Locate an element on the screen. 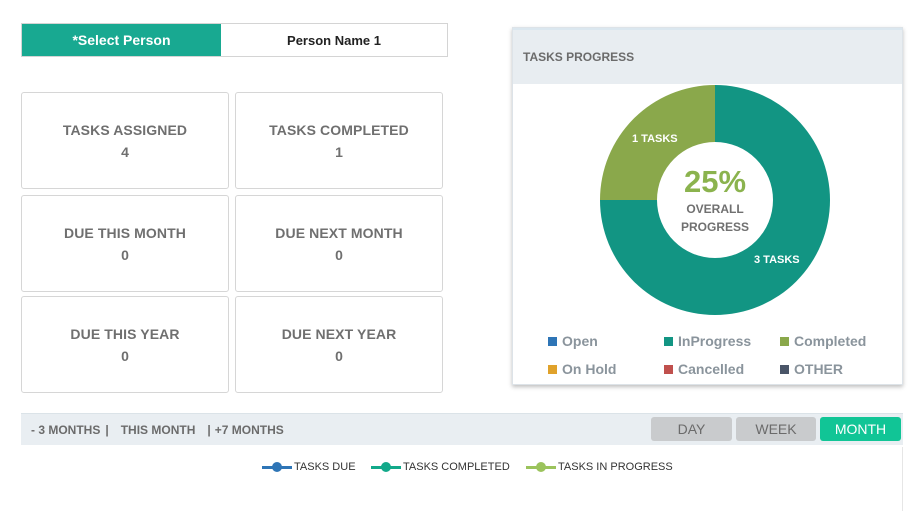 This screenshot has width=917, height=511. donut-slice-inprogress is located at coordinates (715, 200).